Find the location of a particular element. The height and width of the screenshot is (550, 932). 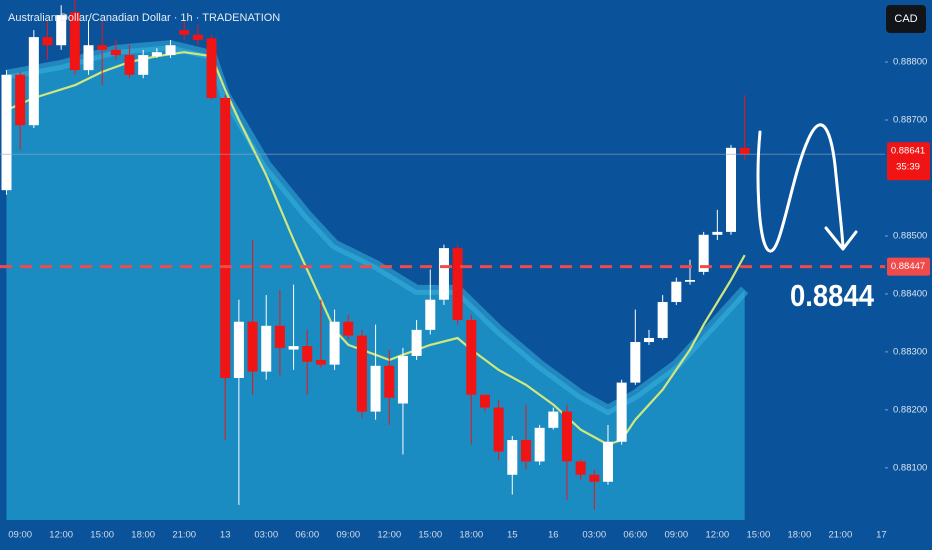

level-label-box is located at coordinates (908, 266).